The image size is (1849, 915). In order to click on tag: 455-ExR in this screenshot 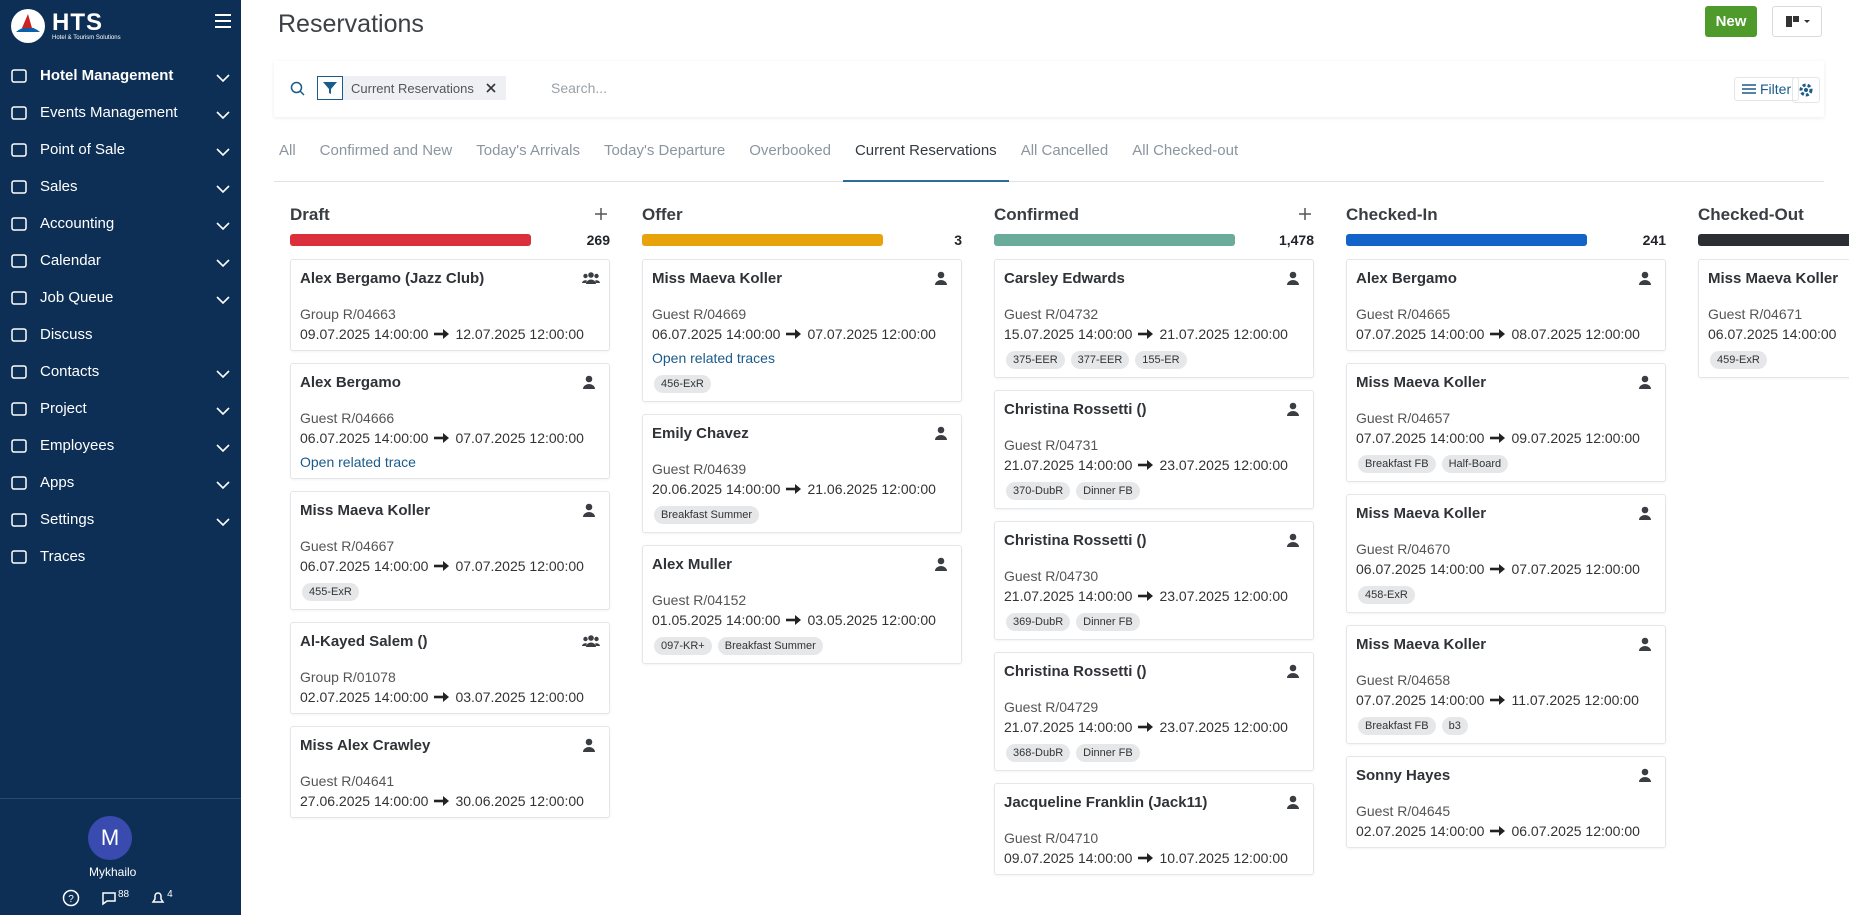, I will do `click(330, 592)`.